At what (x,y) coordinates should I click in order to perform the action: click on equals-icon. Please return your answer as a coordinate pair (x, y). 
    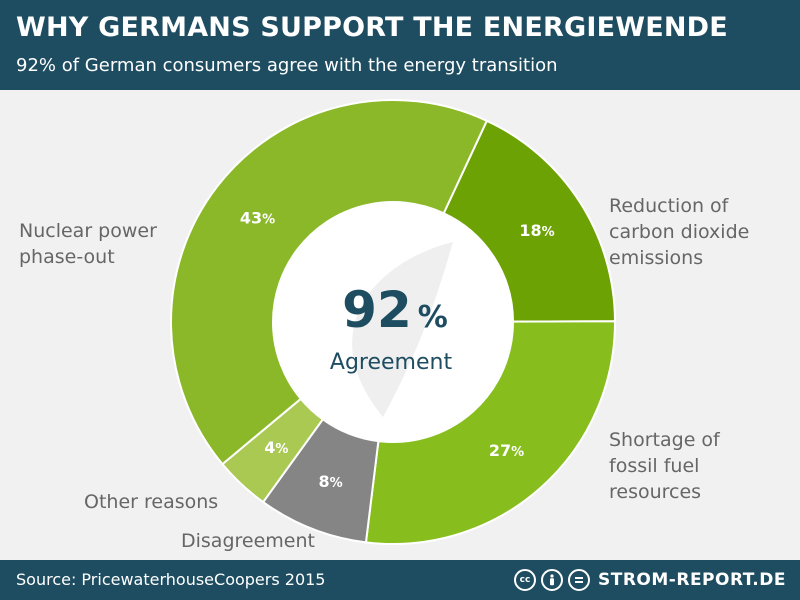
    Looking at the image, I should click on (579, 580).